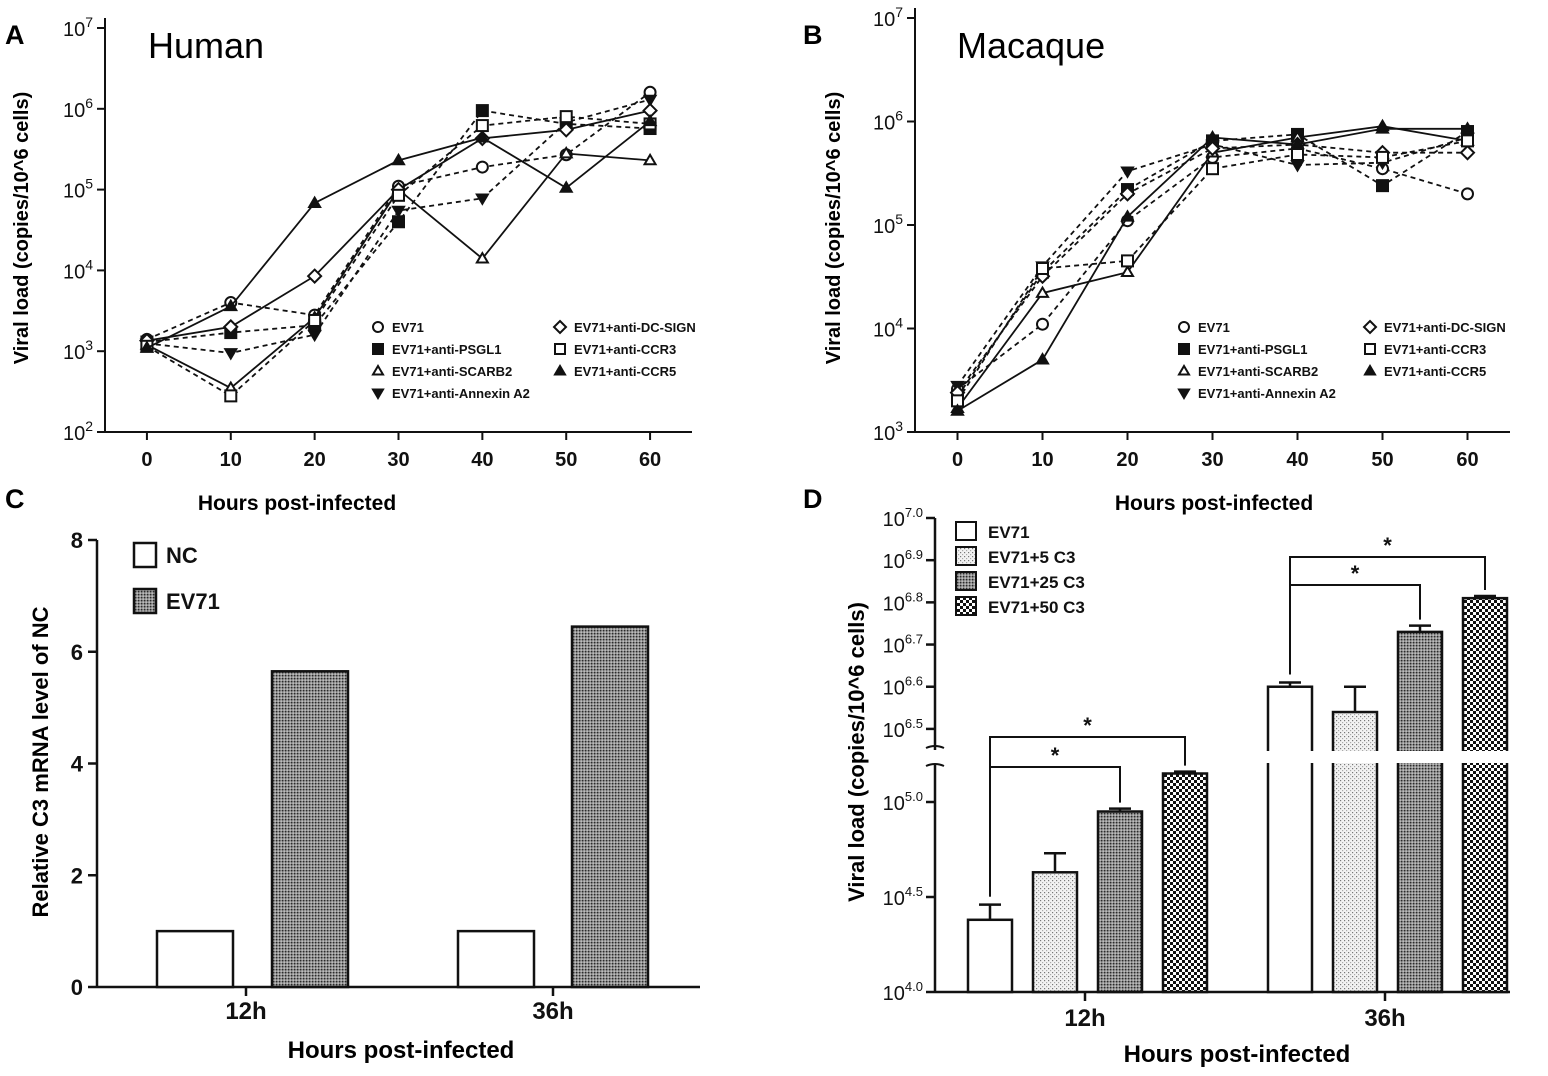 This screenshot has height=1076, width=1548. I want to click on significance-bracket, so click(1387, 615).